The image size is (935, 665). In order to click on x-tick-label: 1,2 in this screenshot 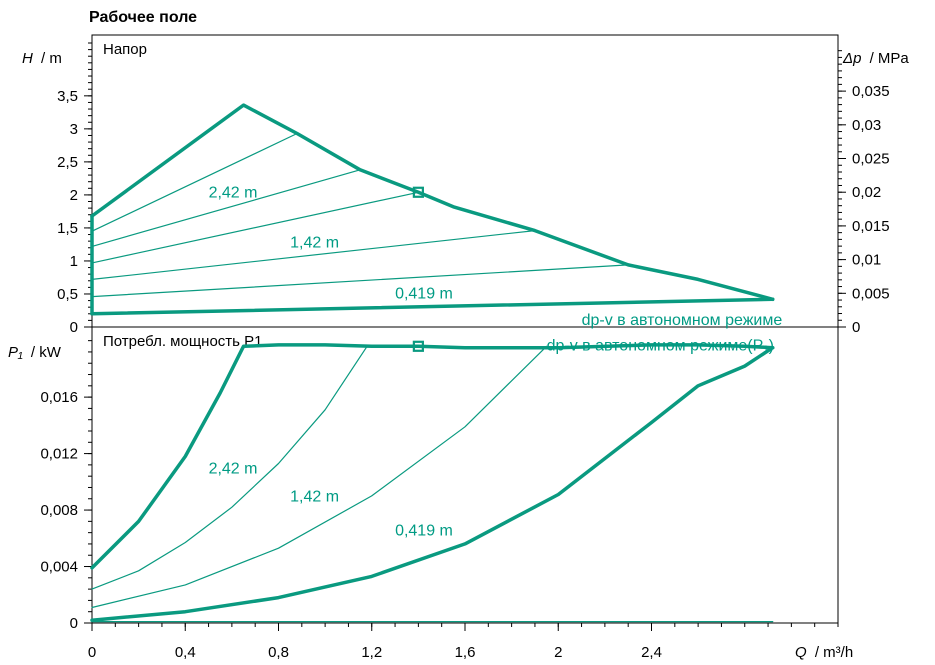, I will do `click(371, 652)`.